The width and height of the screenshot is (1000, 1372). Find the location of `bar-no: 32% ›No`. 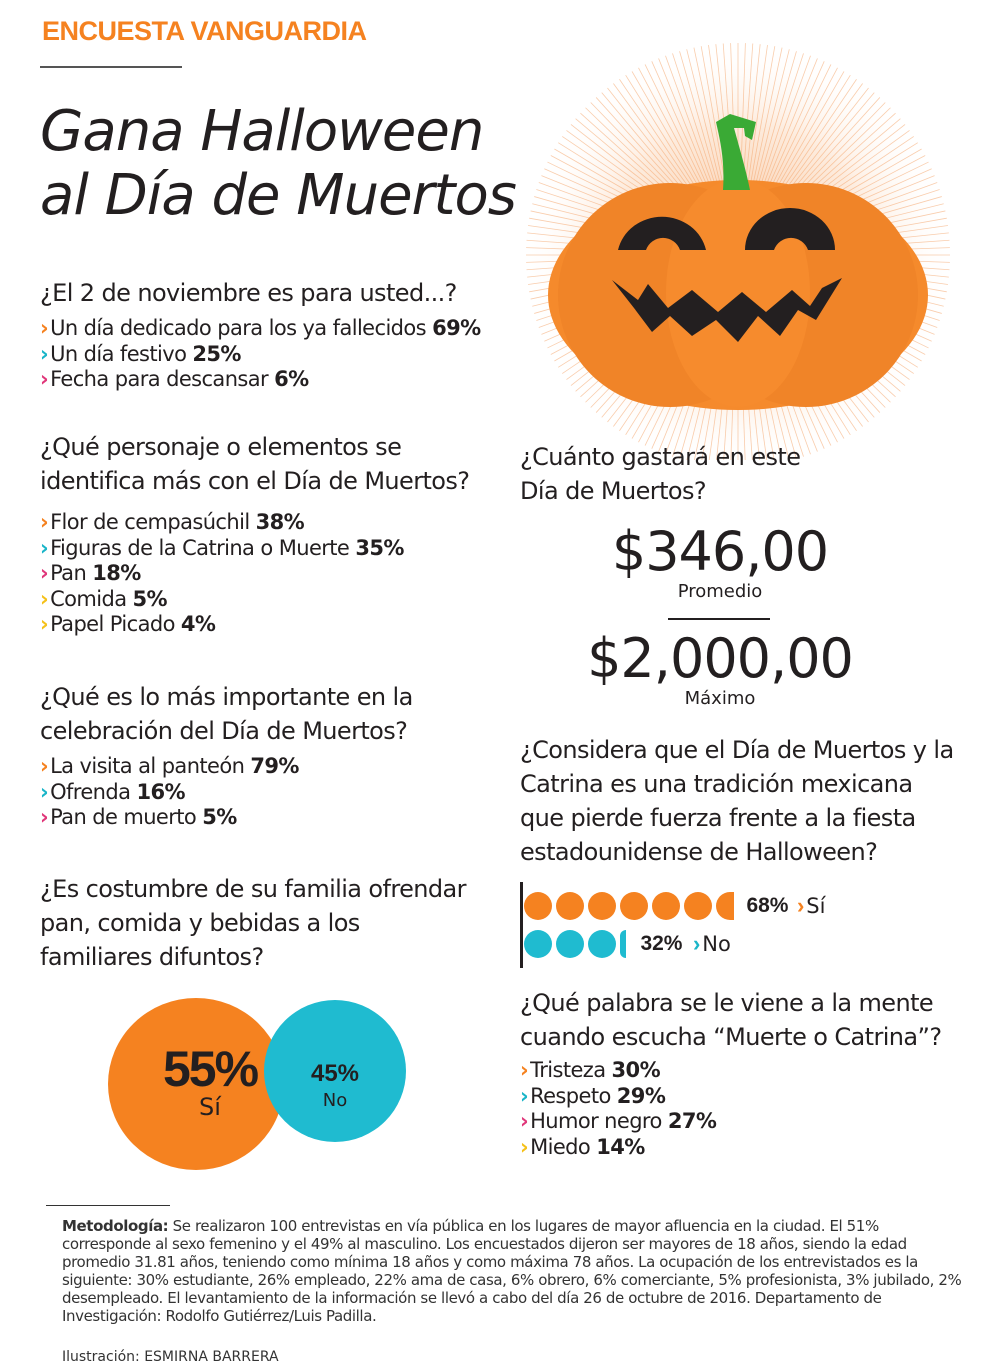

bar-no: 32% ›No is located at coordinates (627, 945).